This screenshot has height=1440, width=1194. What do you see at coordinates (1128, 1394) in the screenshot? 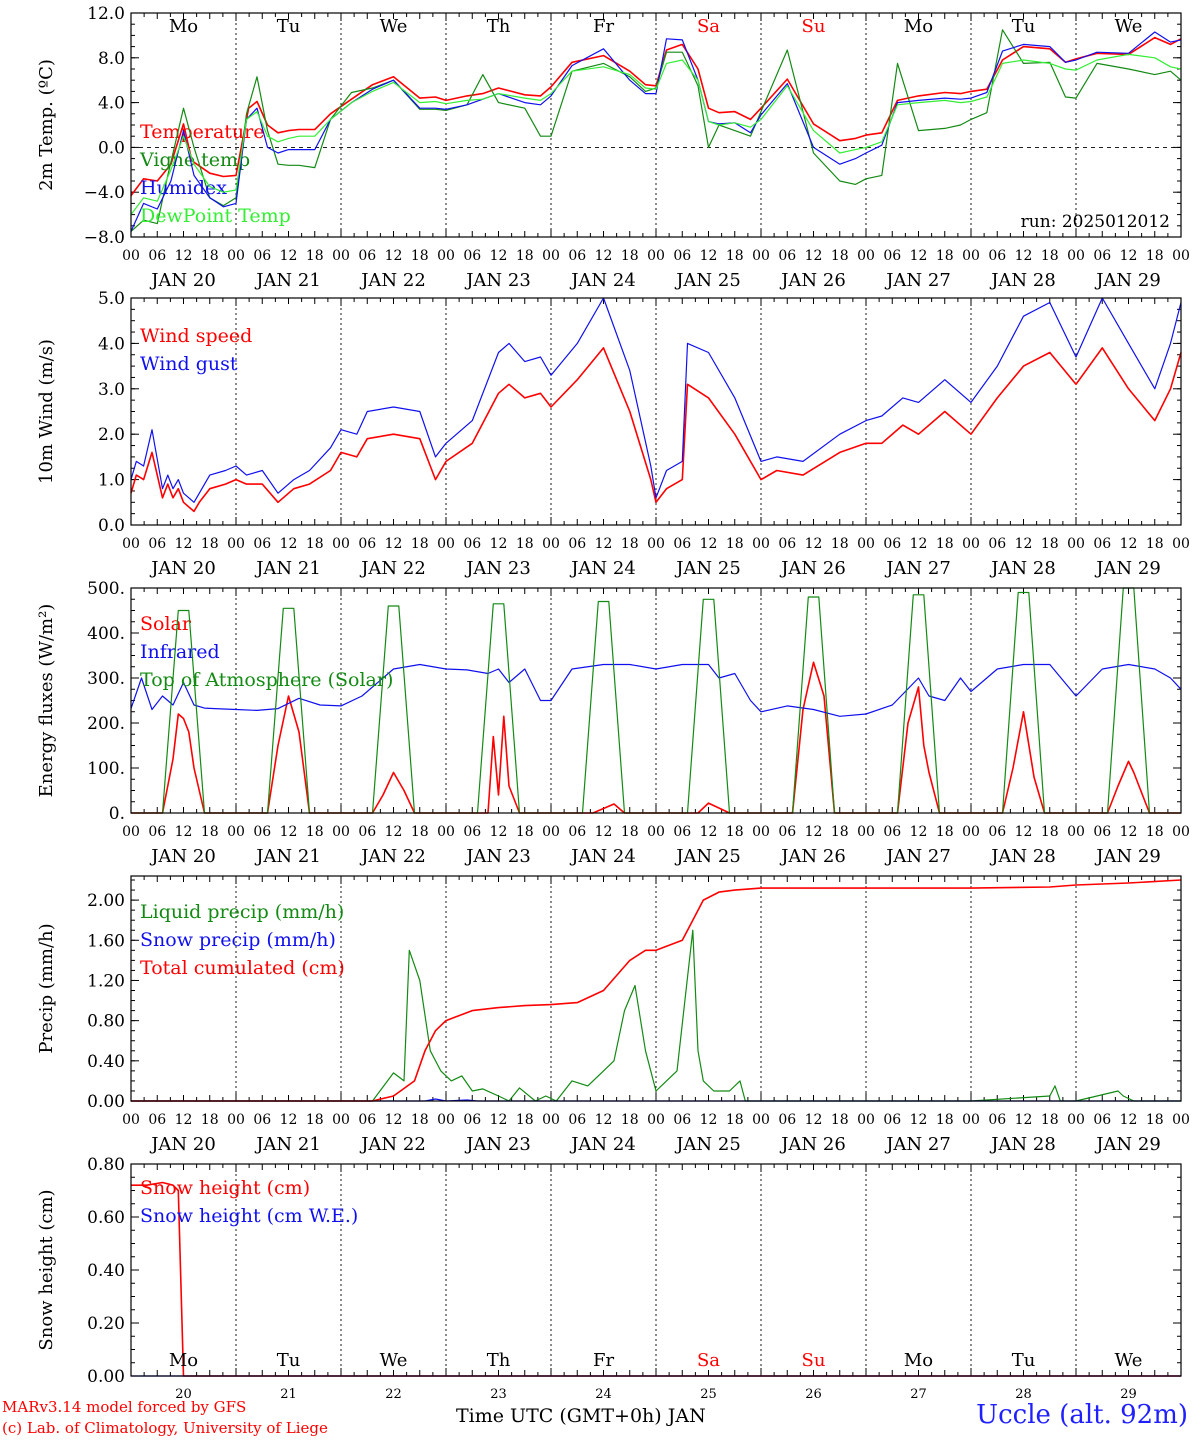
I see `day-number-label: 29` at bounding box center [1128, 1394].